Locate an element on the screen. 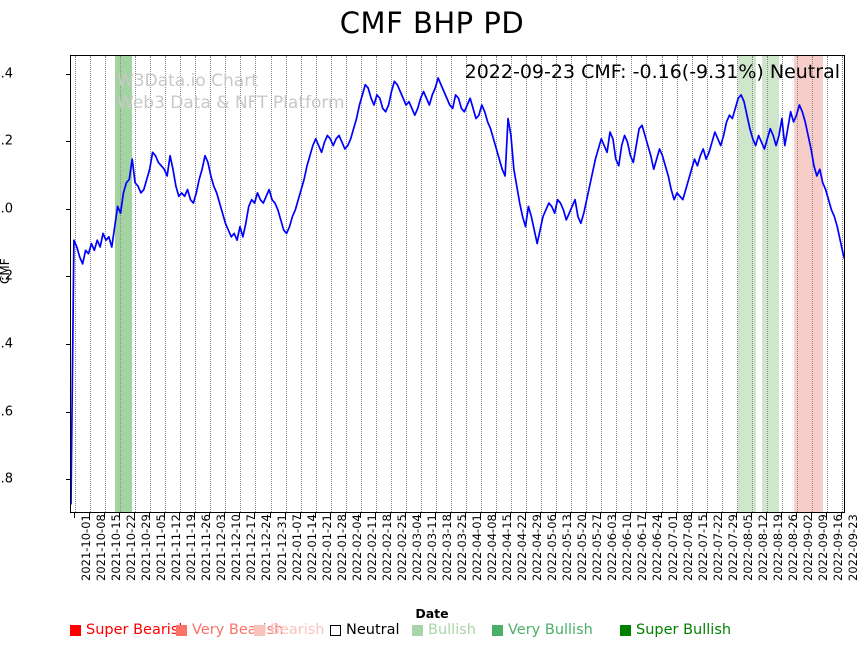  legend-item: Super Bullish is located at coordinates (675, 630).